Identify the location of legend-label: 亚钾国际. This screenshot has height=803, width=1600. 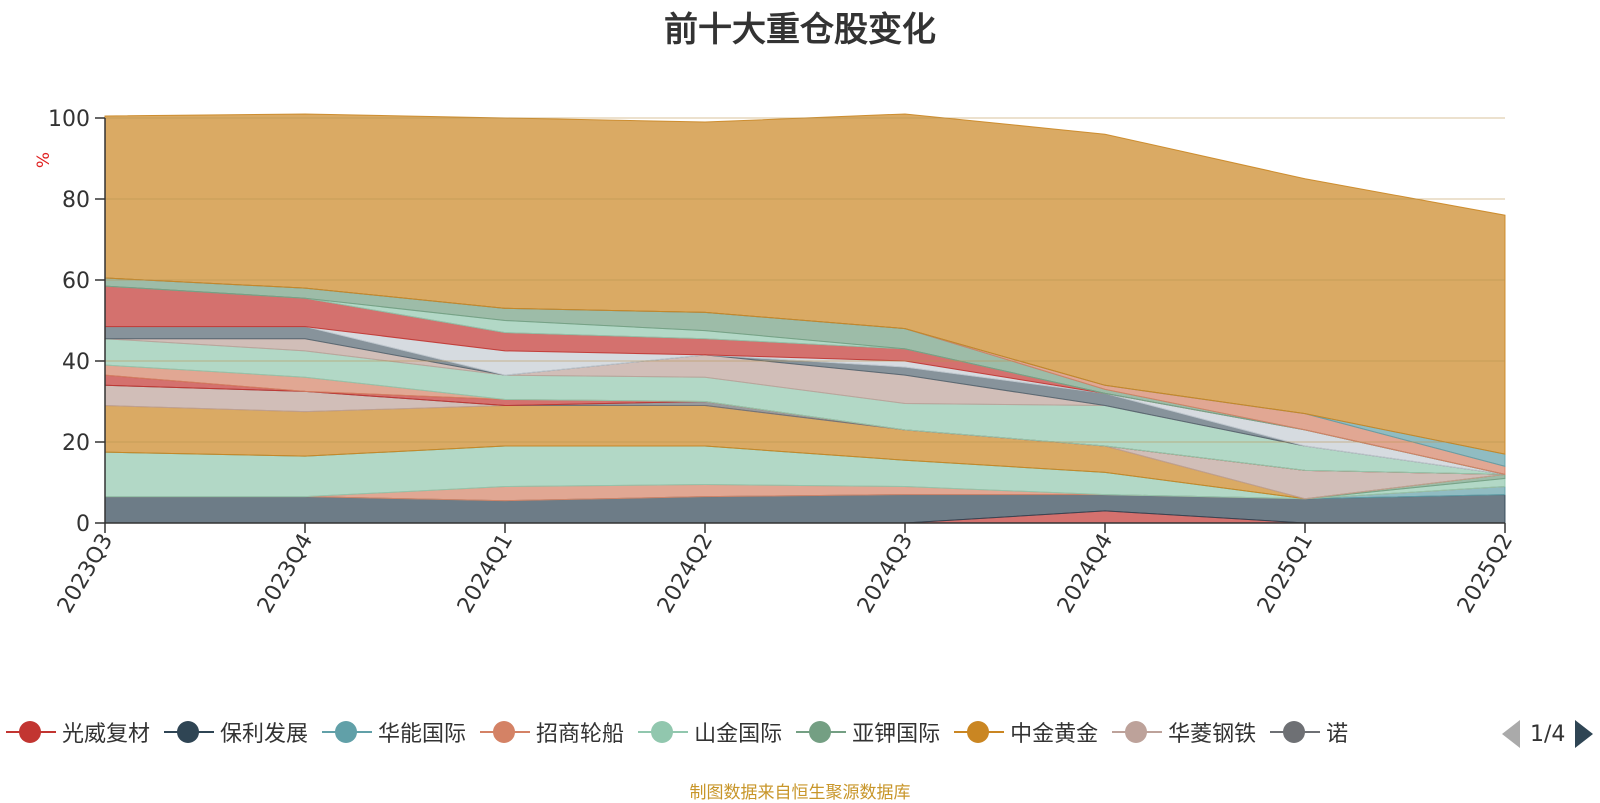
(896, 734).